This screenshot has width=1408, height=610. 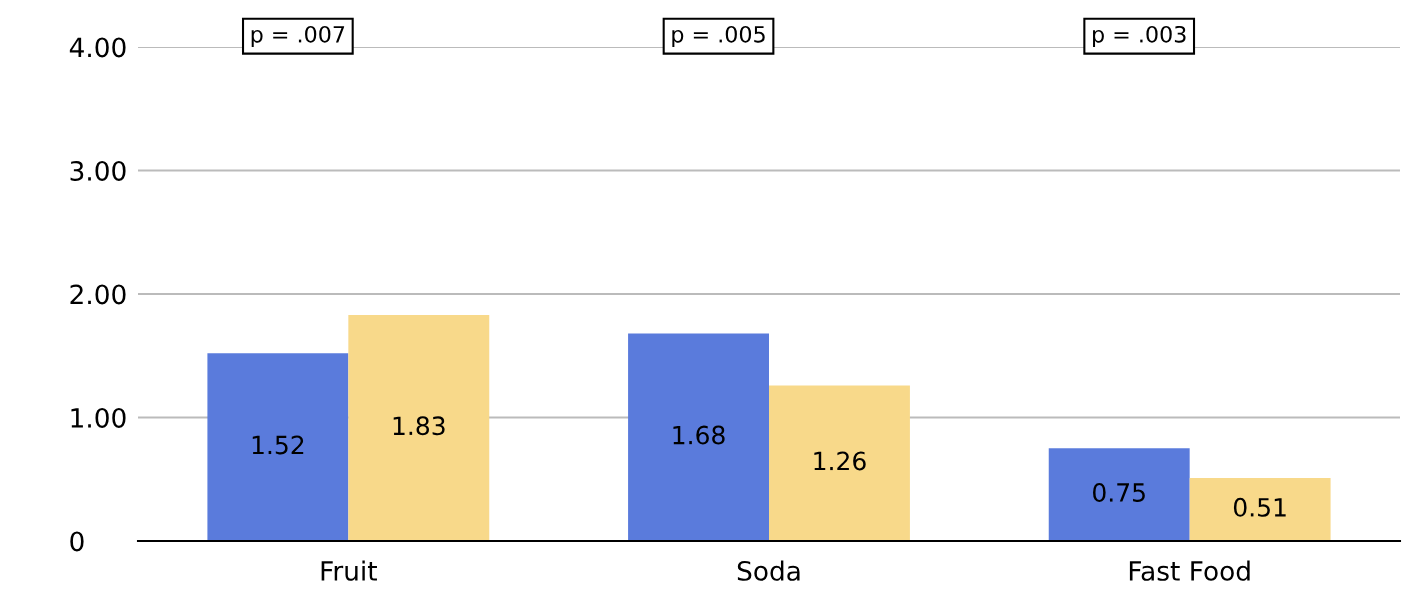 What do you see at coordinates (98, 294) in the screenshot?
I see `y-tick-label: 2.00` at bounding box center [98, 294].